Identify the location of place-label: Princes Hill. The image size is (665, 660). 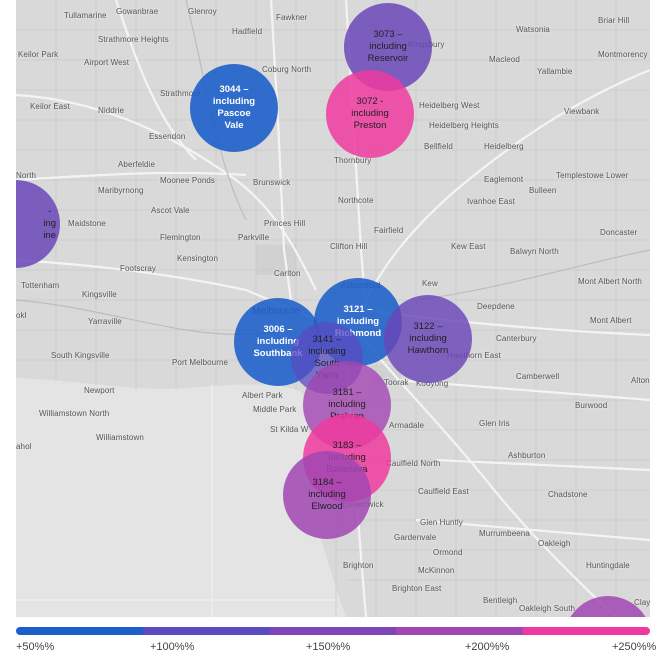
(285, 223).